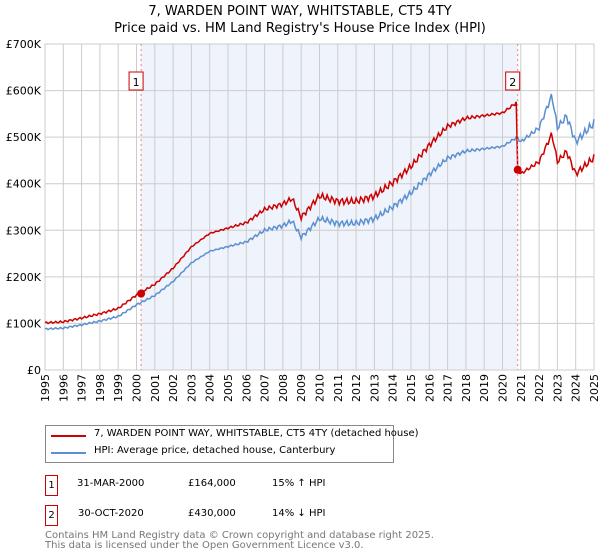 Image resolution: width=600 pixels, height=560 pixels. Describe the element at coordinates (539, 388) in the screenshot. I see `x-tick-label: 2022` at that location.